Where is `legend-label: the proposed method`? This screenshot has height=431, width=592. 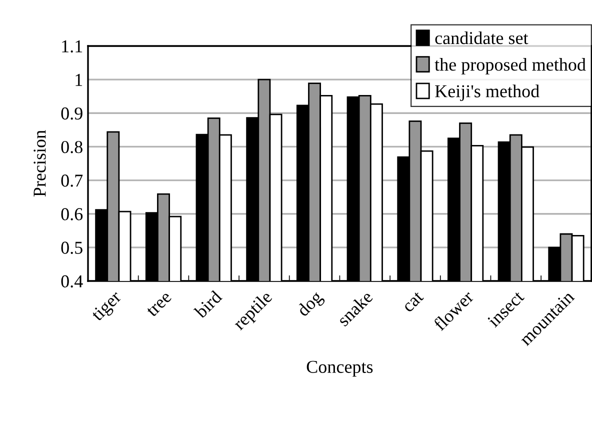
legend-label: the proposed method is located at coordinates (510, 66).